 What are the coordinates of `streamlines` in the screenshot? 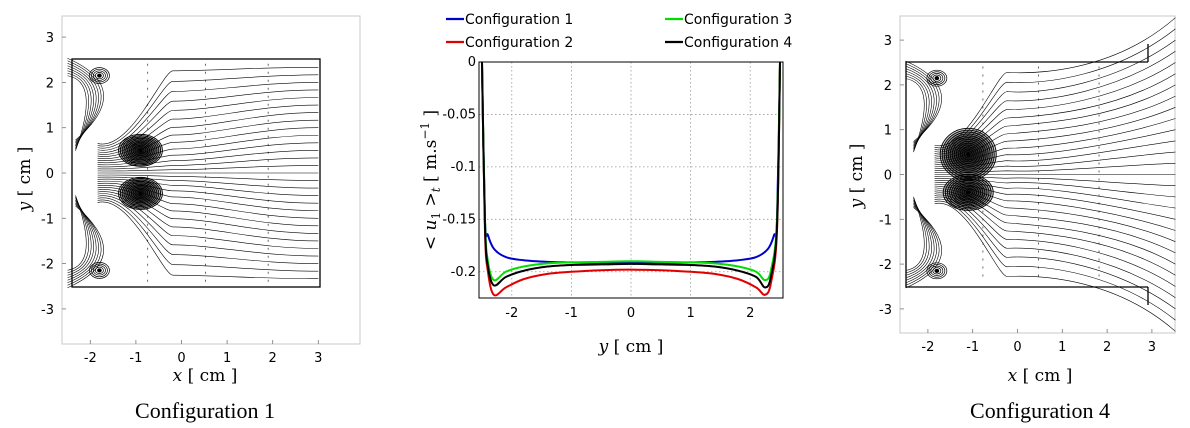 It's located at (193, 173).